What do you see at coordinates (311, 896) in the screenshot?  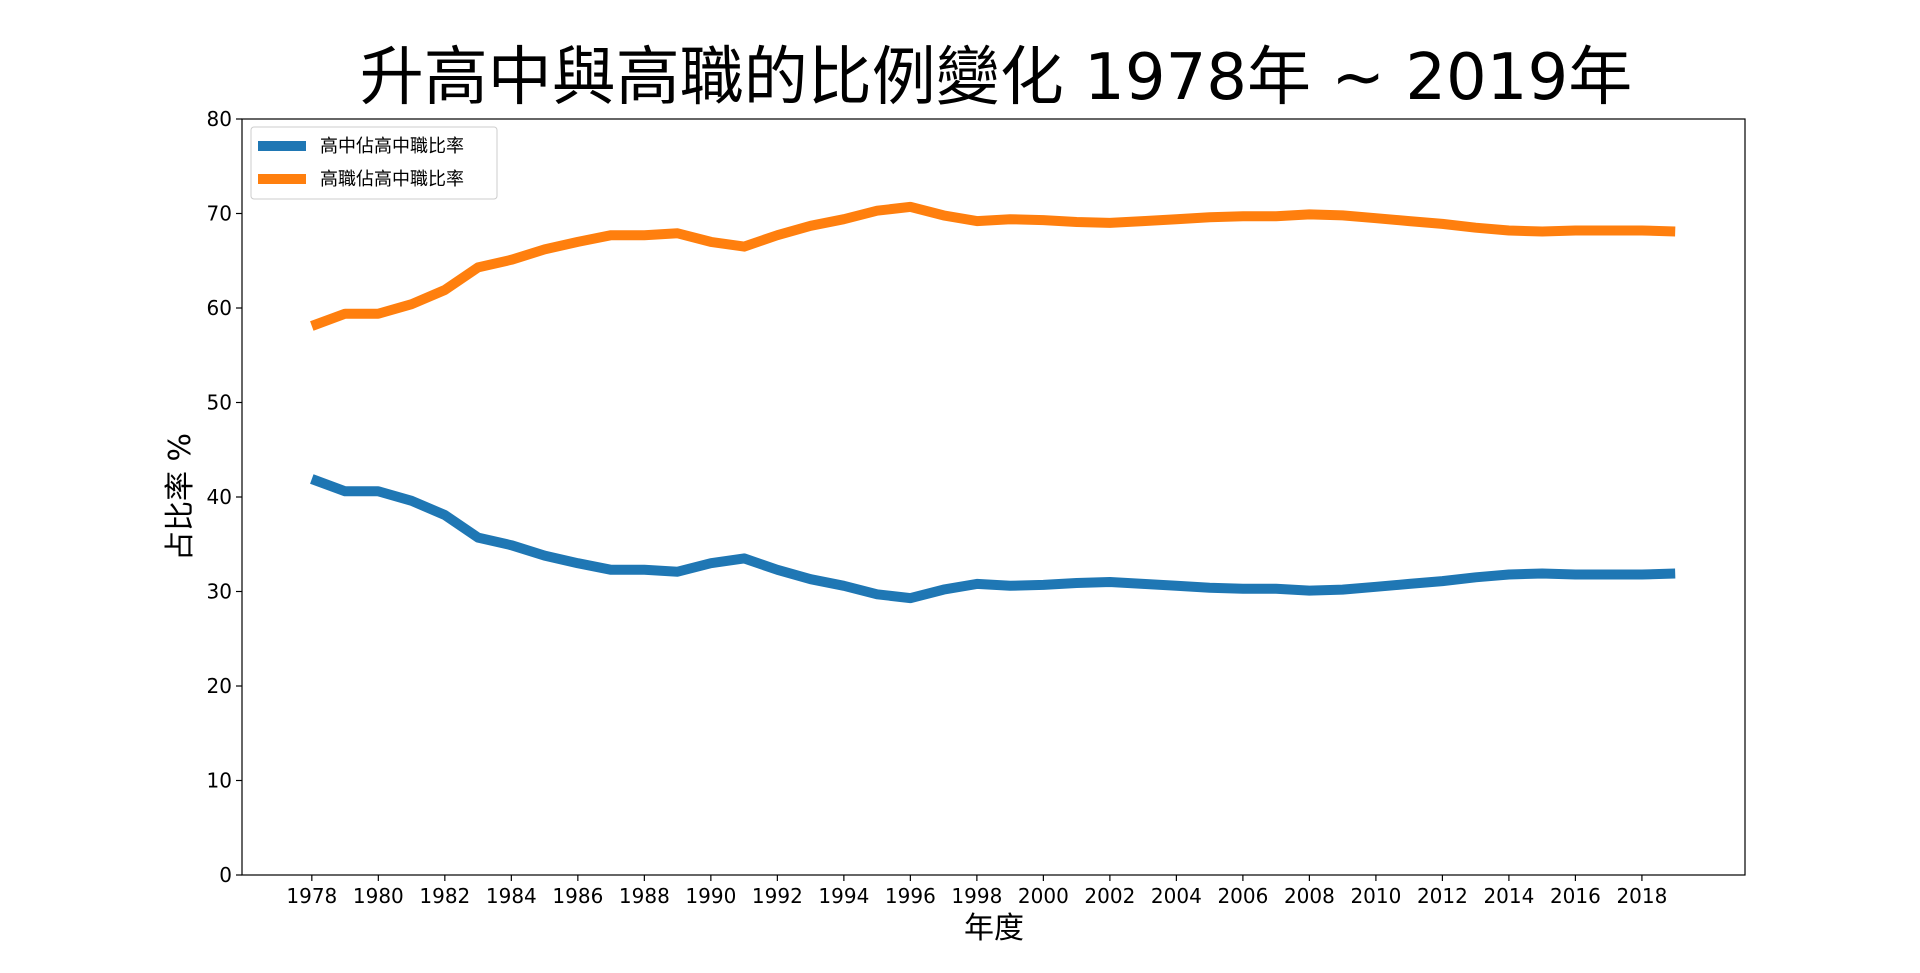 I see `x-tick-label: 1978` at bounding box center [311, 896].